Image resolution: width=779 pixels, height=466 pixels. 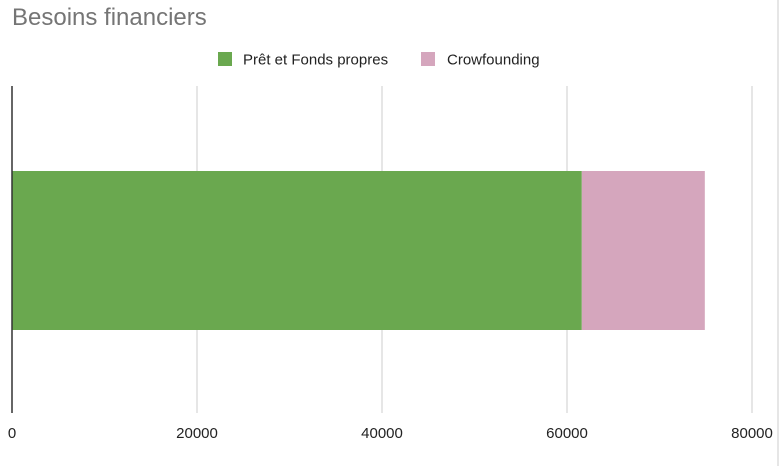 What do you see at coordinates (315, 60) in the screenshot?
I see `legend-label-1: Prêt et Fonds propres` at bounding box center [315, 60].